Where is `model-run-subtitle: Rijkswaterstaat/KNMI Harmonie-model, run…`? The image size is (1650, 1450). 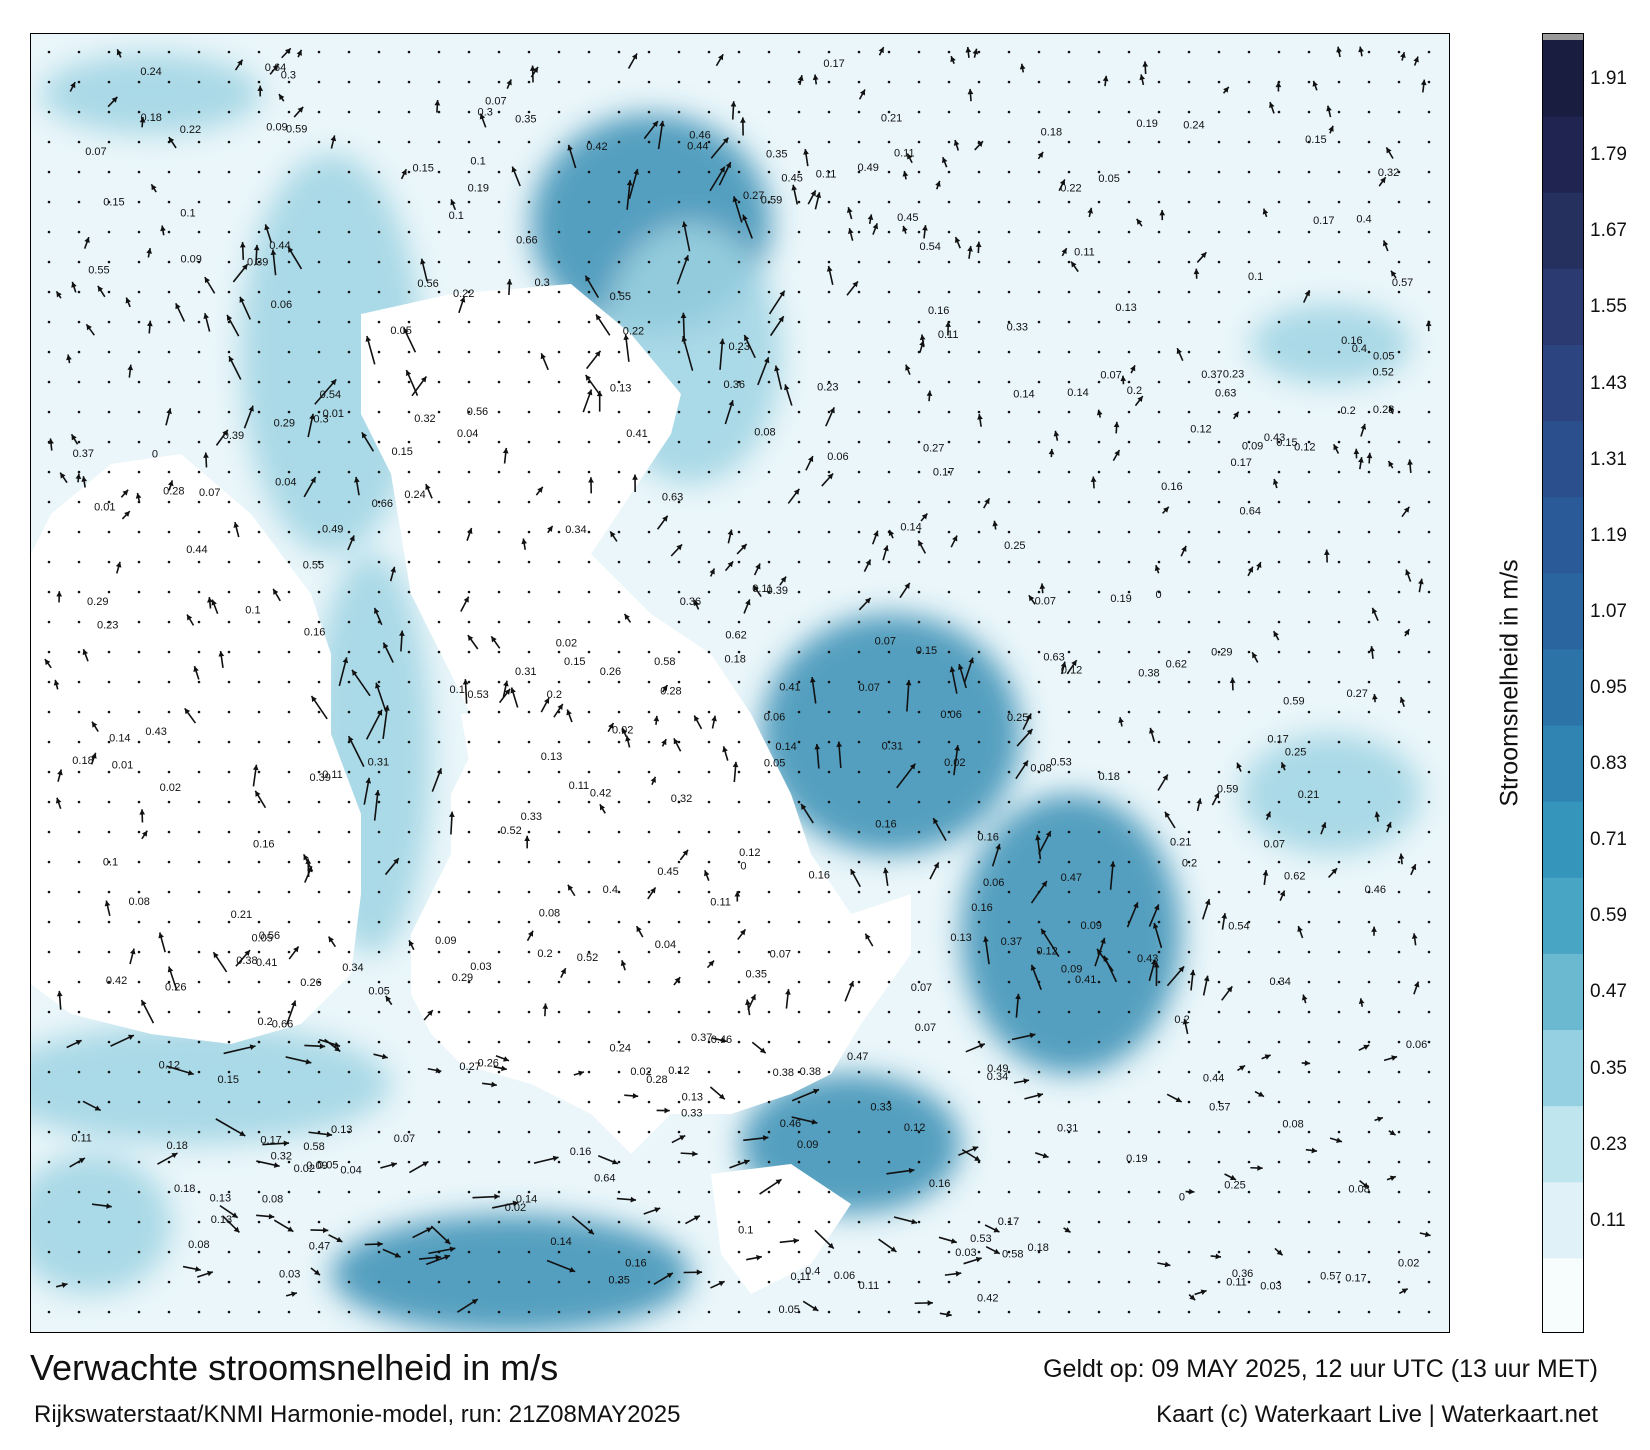
model-run-subtitle: Rijkswaterstaat/KNMI Harmonie-model, run… is located at coordinates (357, 1414).